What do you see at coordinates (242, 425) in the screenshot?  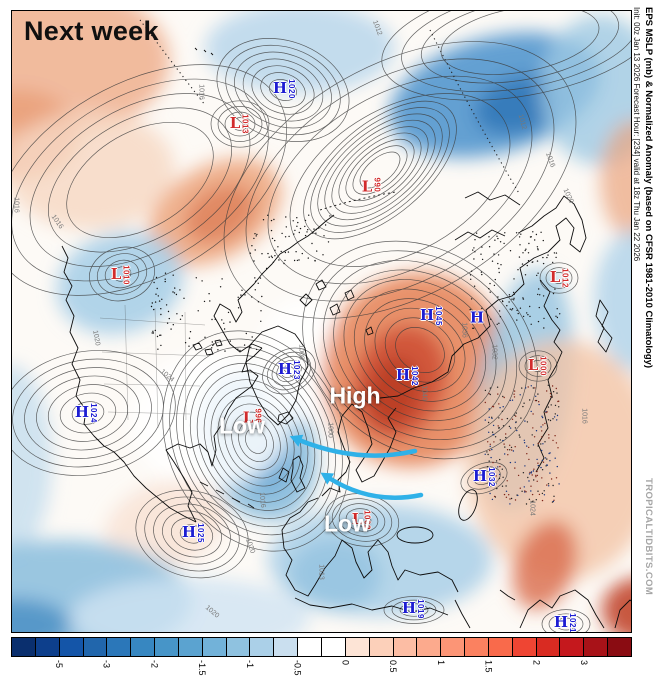 I see `annotation-low: Low` at bounding box center [242, 425].